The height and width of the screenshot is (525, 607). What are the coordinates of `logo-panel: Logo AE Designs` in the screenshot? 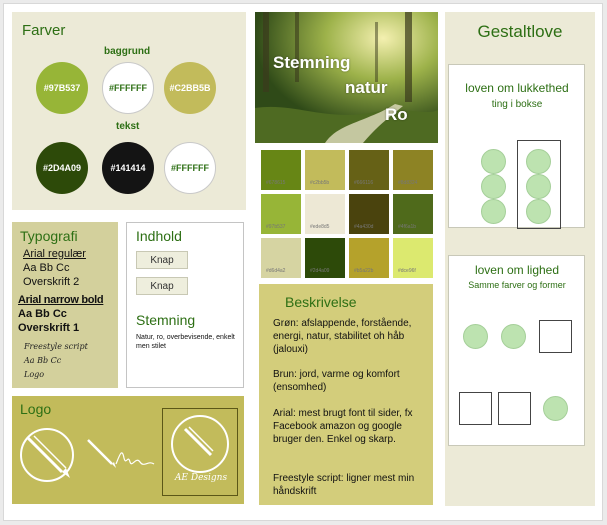 It's located at (128, 450).